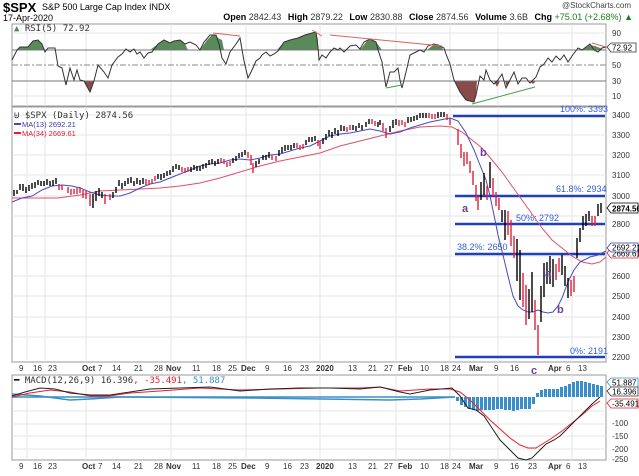 The height and width of the screenshot is (476, 639). What do you see at coordinates (265, 17) in the screenshot?
I see `open-value: 2842.43` at bounding box center [265, 17].